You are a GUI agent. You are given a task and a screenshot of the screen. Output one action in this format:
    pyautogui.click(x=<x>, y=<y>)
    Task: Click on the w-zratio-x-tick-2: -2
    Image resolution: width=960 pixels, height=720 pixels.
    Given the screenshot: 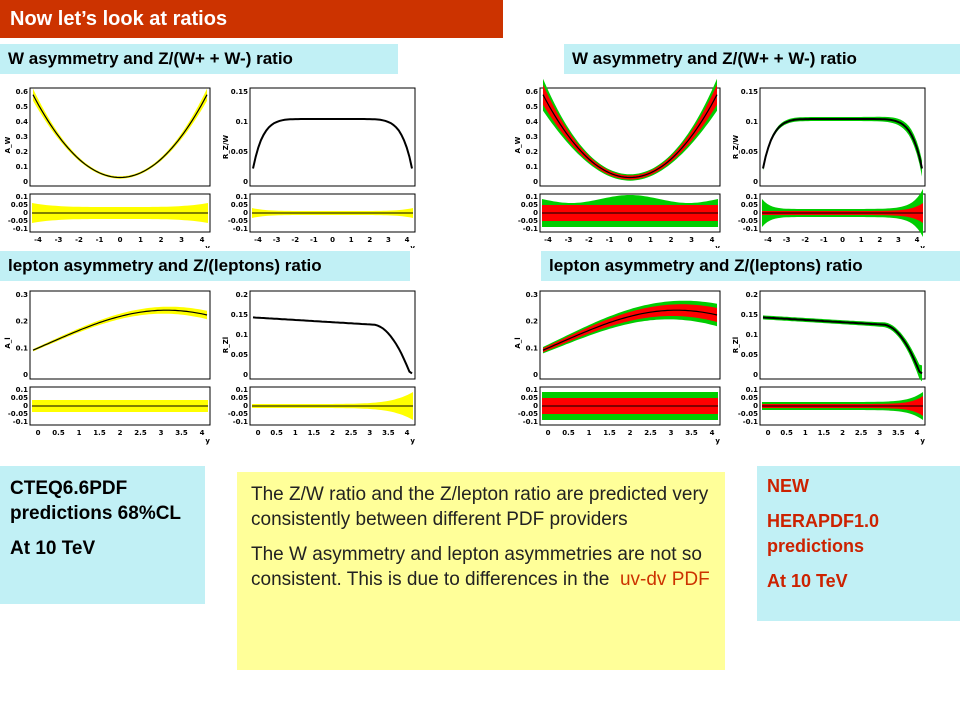 What is the action you would take?
    pyautogui.click(x=295, y=240)
    